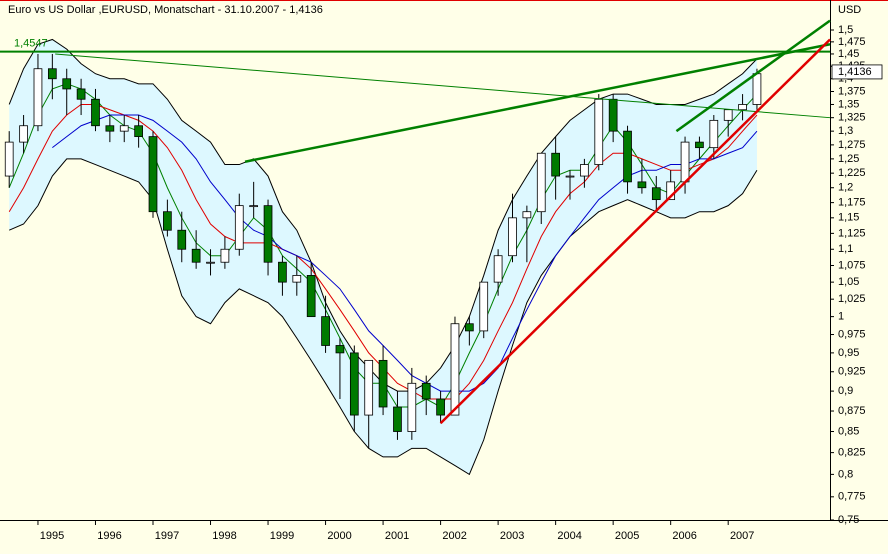 The height and width of the screenshot is (554, 888). Describe the element at coordinates (845, 249) in the screenshot. I see `y-tick-label: 1,1` at that location.